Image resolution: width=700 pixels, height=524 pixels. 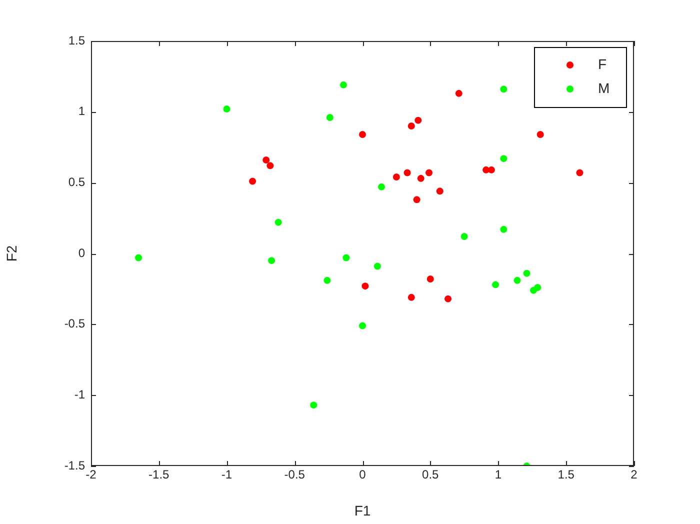 I want to click on legend-label: F, so click(x=602, y=64).